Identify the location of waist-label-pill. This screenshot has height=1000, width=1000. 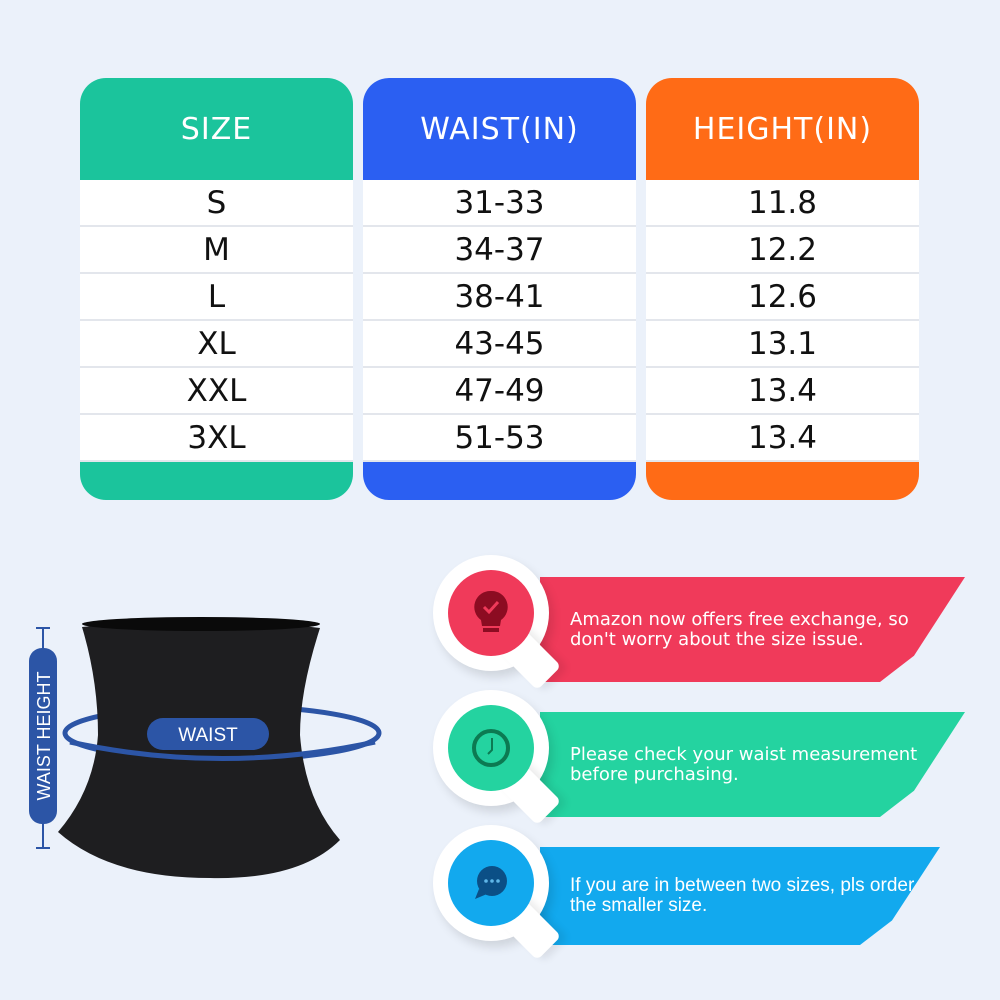
(208, 734).